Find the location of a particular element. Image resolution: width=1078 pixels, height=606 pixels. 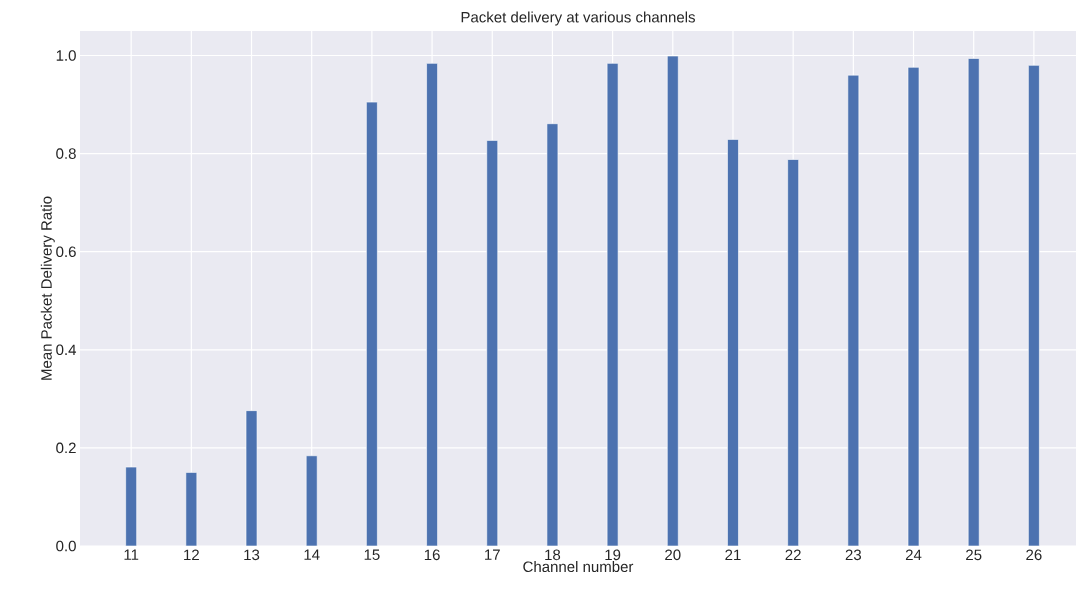

x-tick-label: 15 is located at coordinates (372, 554).